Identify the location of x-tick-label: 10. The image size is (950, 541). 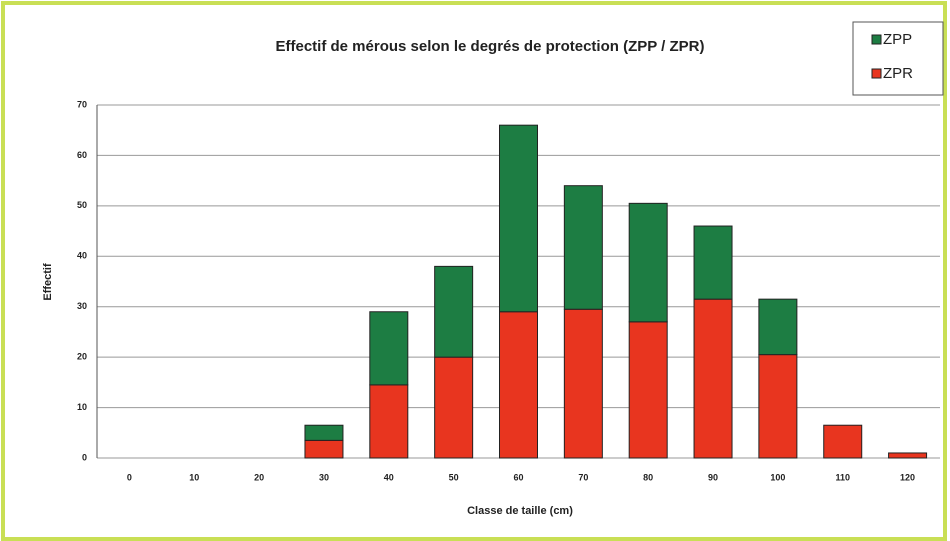
(194, 477).